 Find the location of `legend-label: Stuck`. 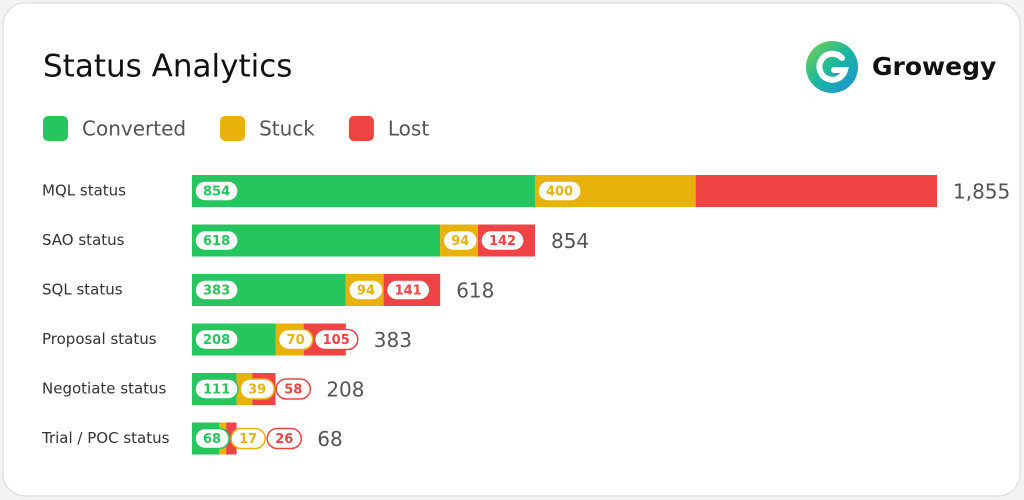

legend-label: Stuck is located at coordinates (287, 129).